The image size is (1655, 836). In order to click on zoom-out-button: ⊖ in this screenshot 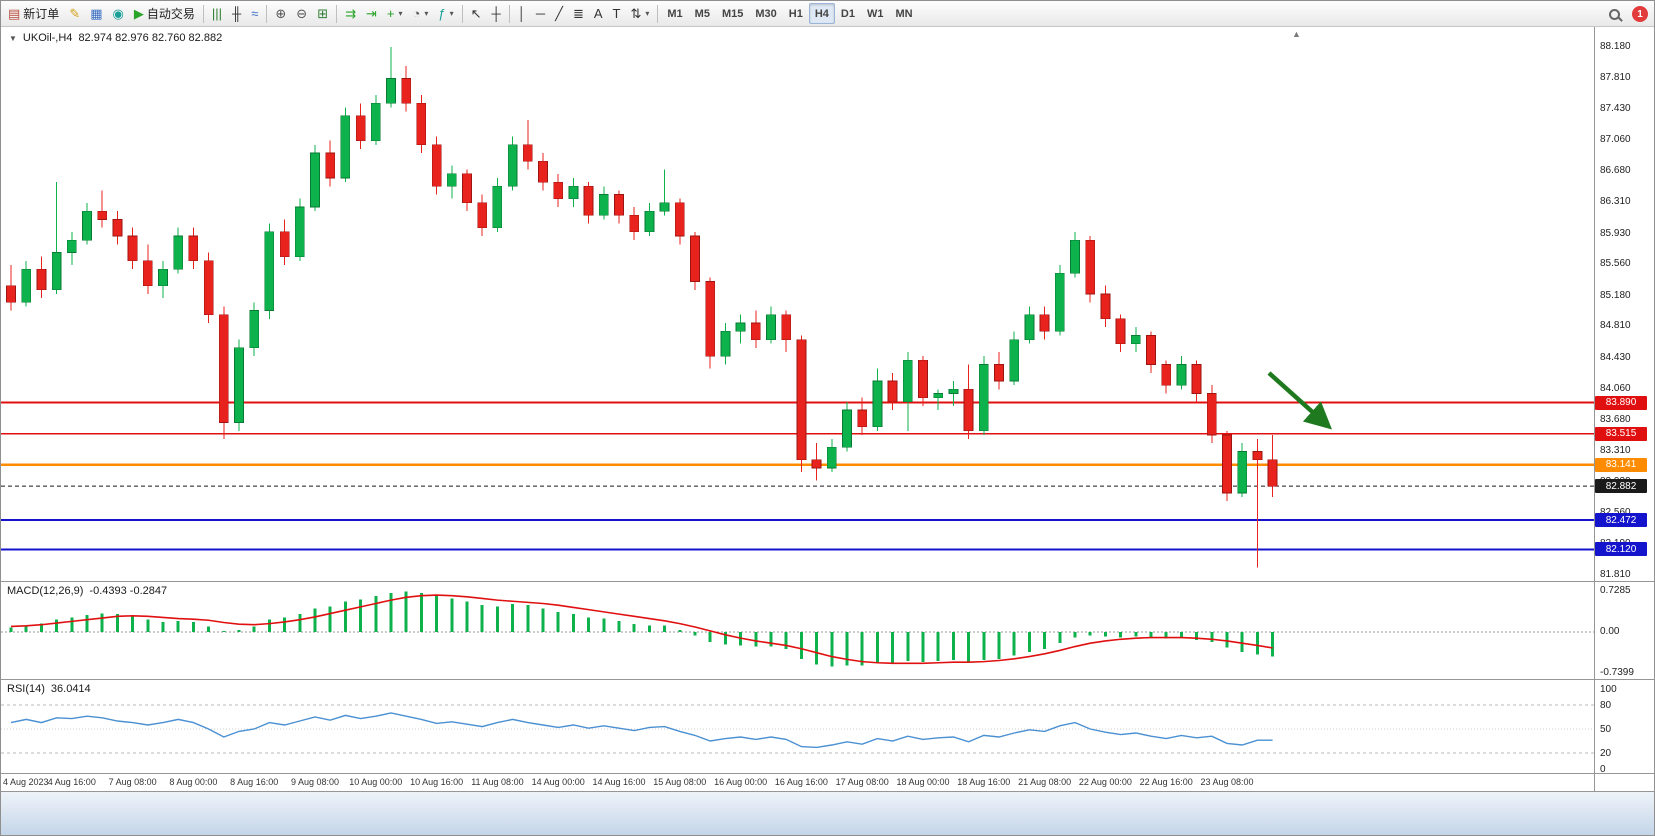, I will do `click(301, 13)`.